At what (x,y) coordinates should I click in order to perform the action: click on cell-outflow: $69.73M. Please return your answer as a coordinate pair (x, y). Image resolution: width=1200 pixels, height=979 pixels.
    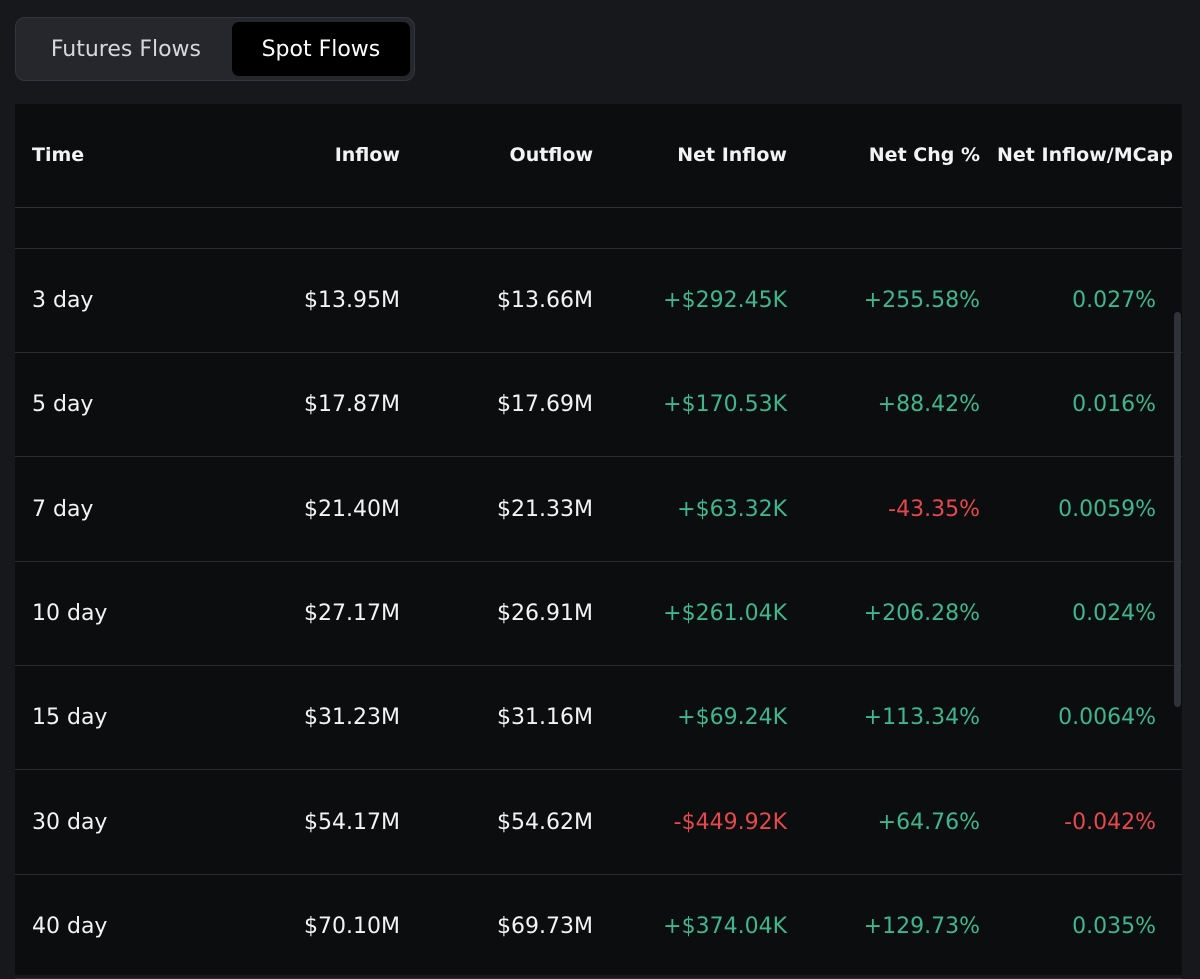
    Looking at the image, I should click on (545, 926).